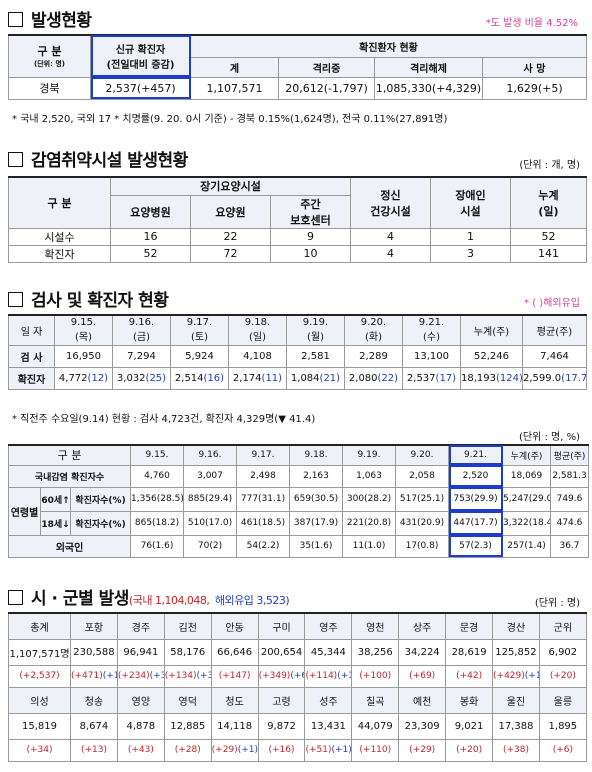  Describe the element at coordinates (526, 523) in the screenshot. I see `cell: 3,322(18.4)` at that location.